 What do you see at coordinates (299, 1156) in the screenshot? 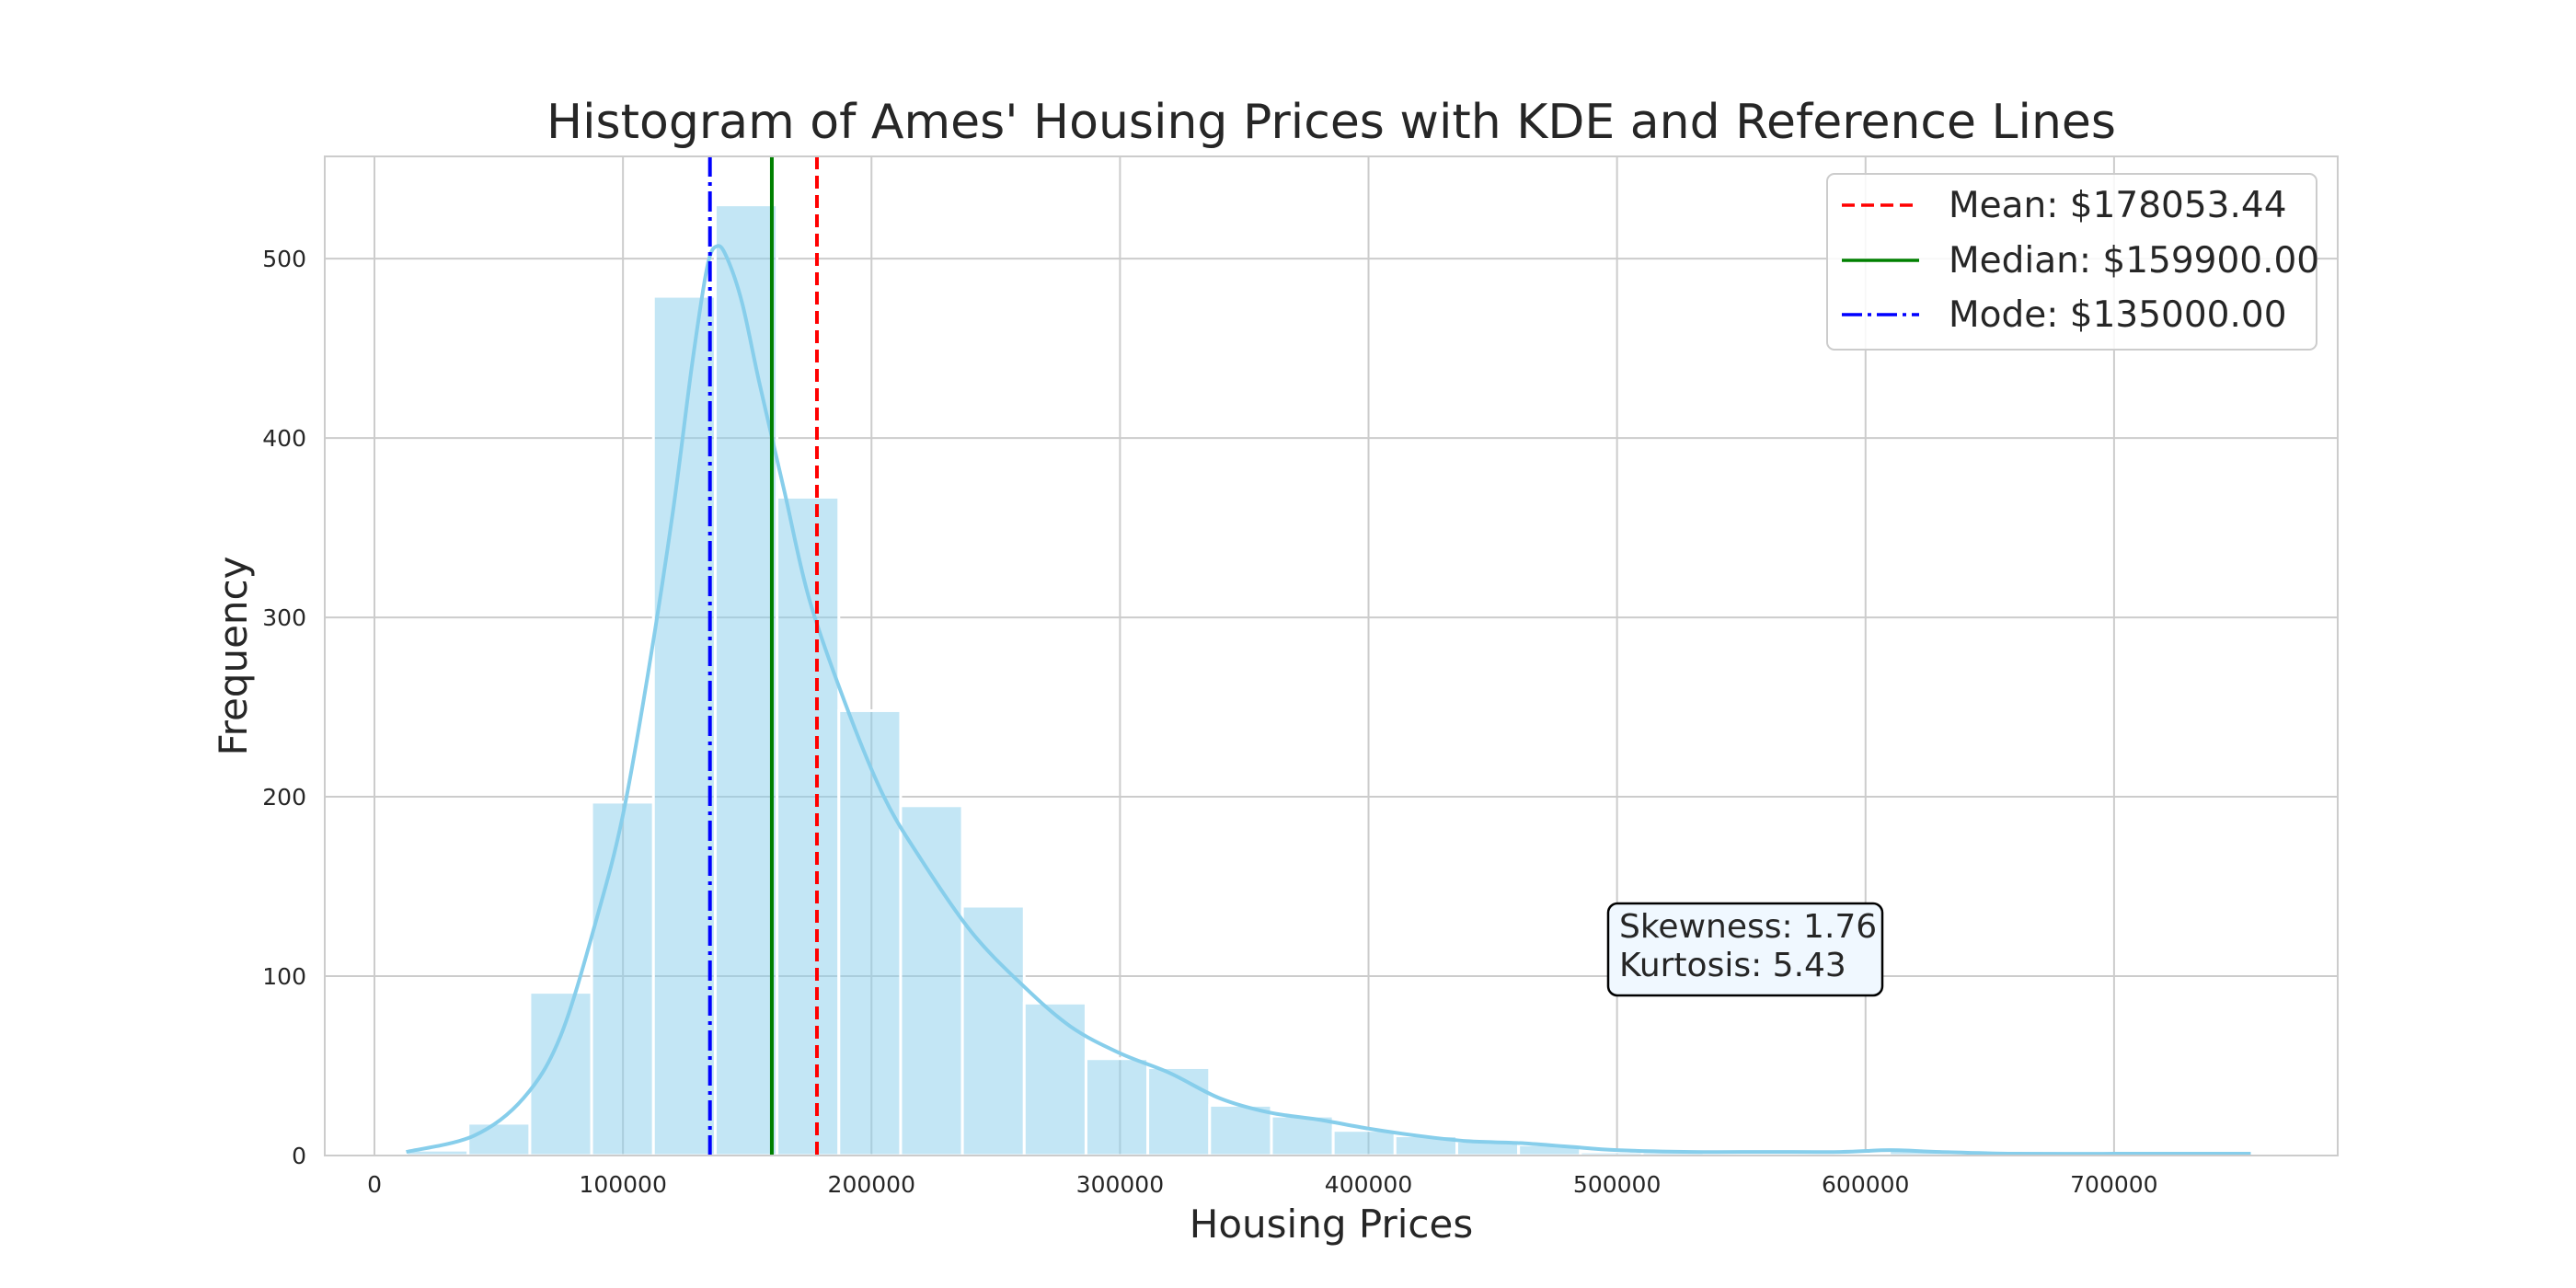
I see `y-tick-label: 0` at bounding box center [299, 1156].